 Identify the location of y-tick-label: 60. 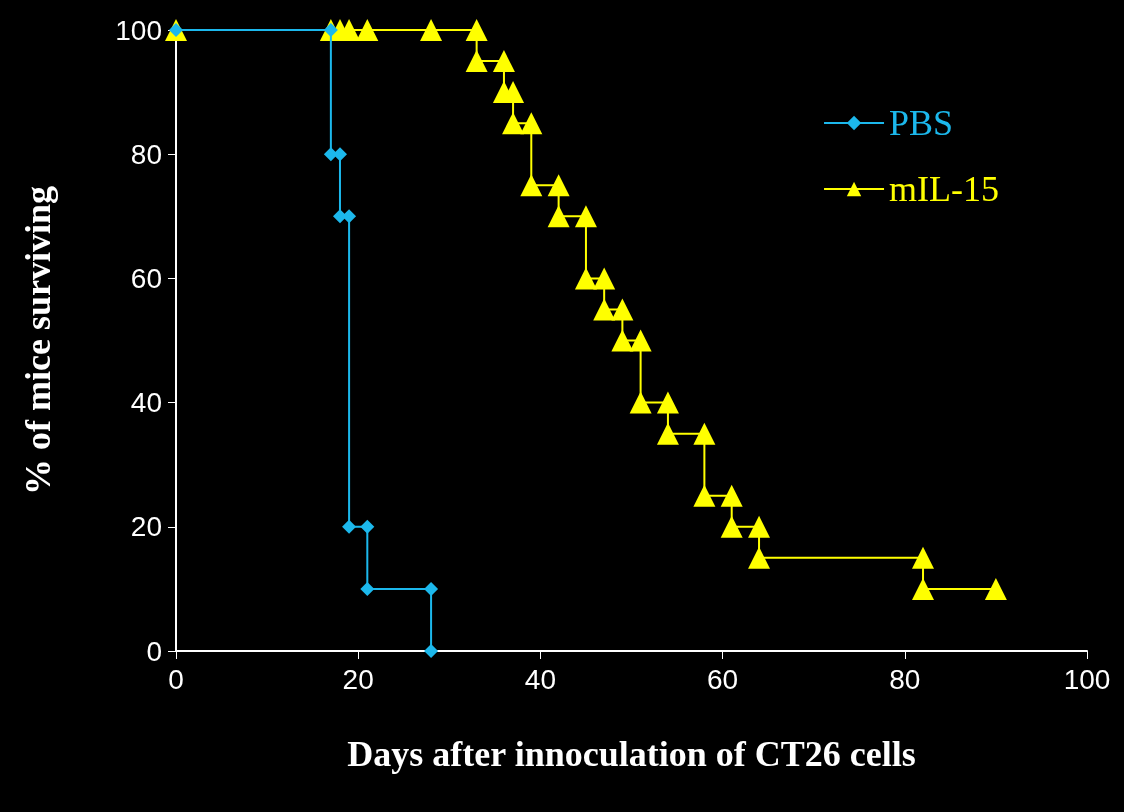
(146, 278).